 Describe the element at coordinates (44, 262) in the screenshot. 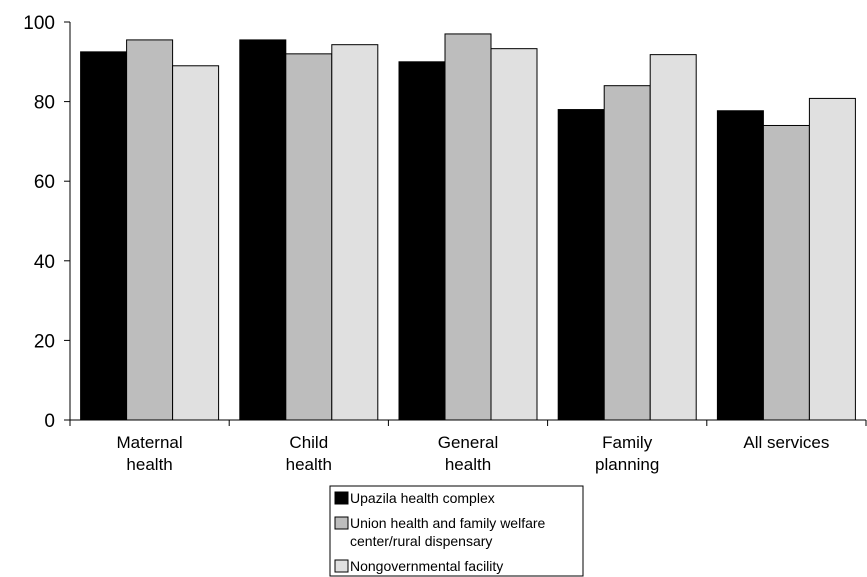

I see `y-tick-label: 40` at that location.